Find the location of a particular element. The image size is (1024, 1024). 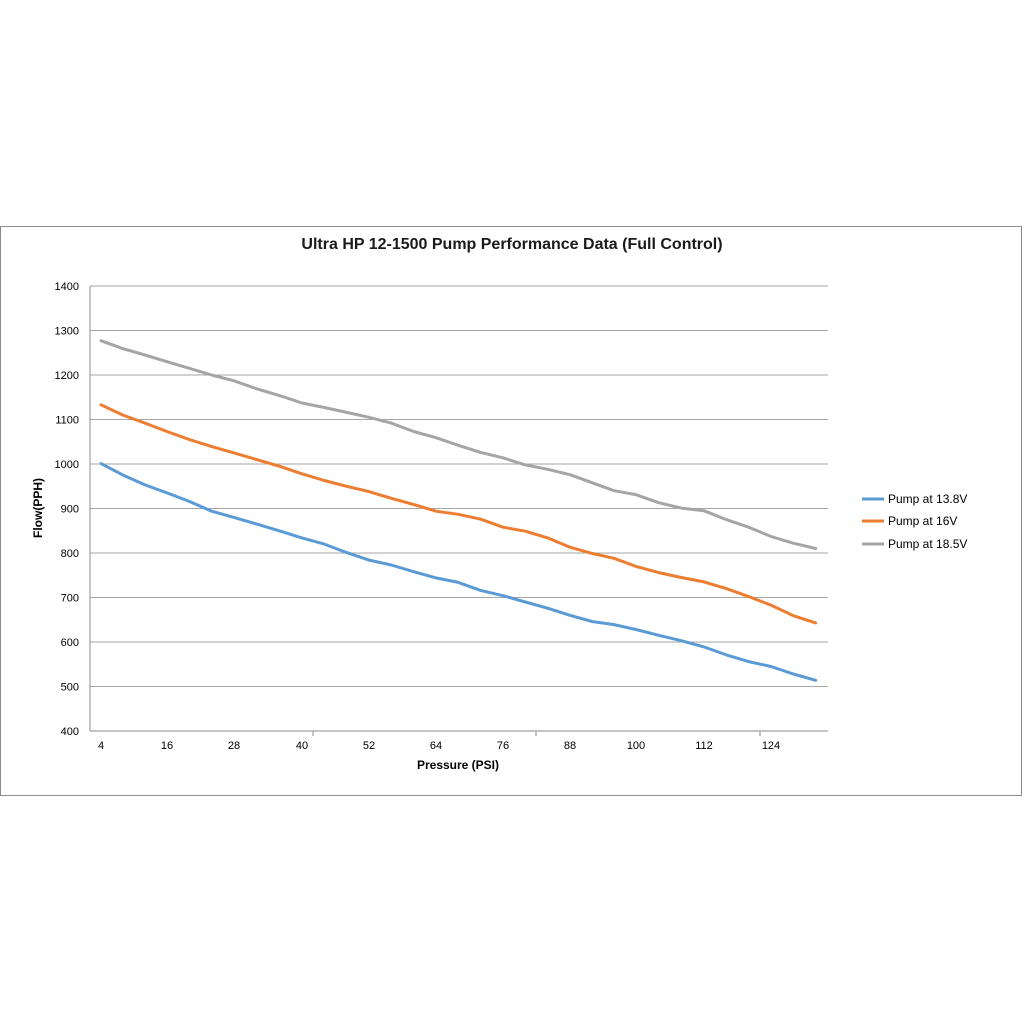

y-tick-label: 700 is located at coordinates (70, 599).